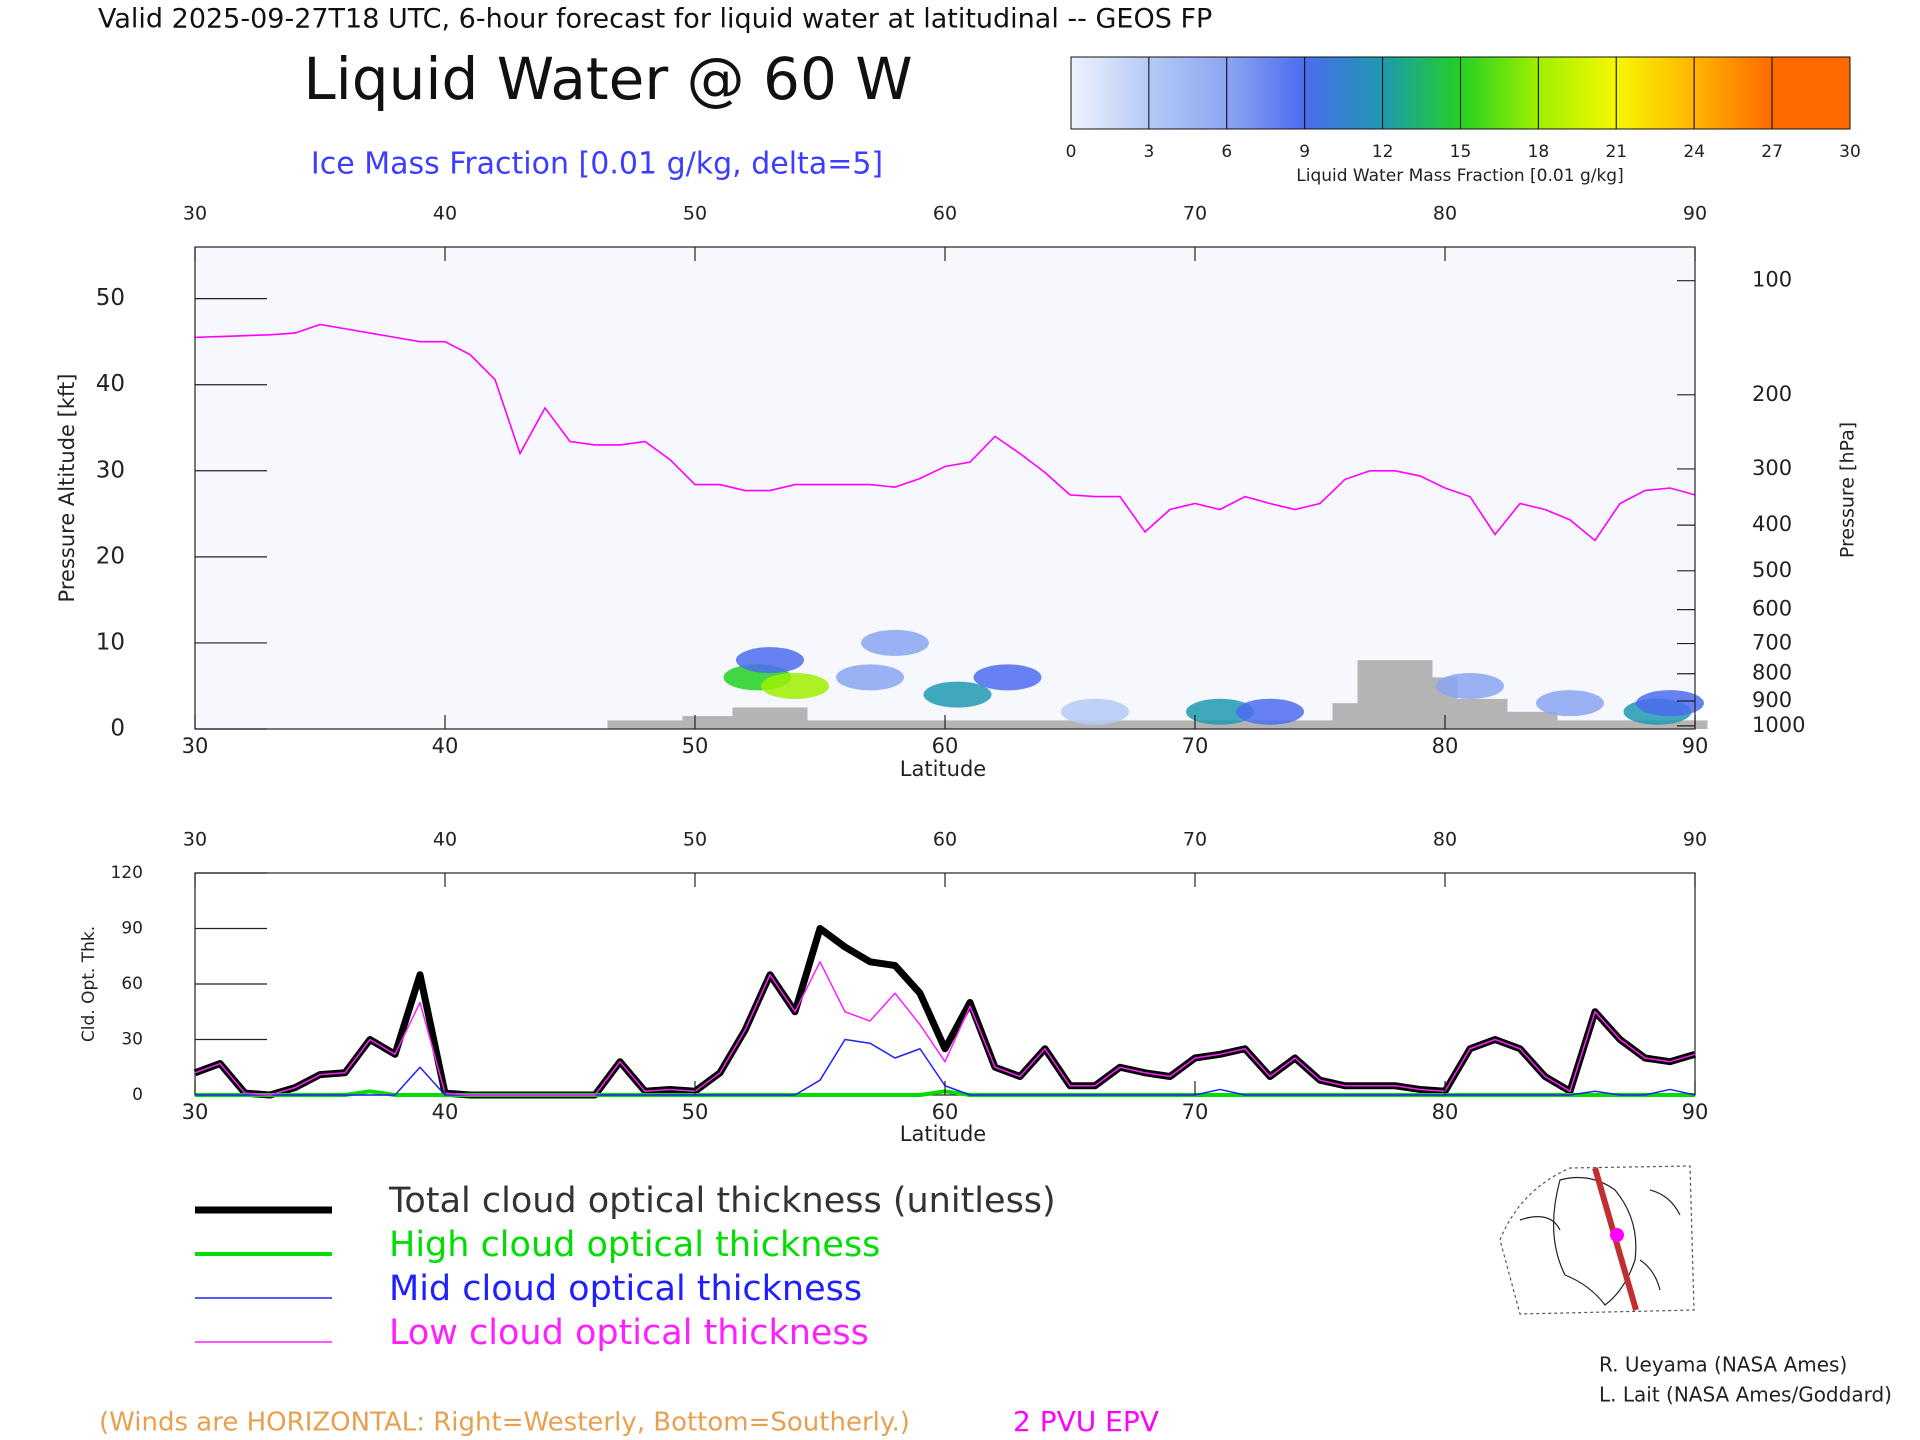  Describe the element at coordinates (1778, 725) in the screenshot. I see `y2-tick-label: 1000` at that location.